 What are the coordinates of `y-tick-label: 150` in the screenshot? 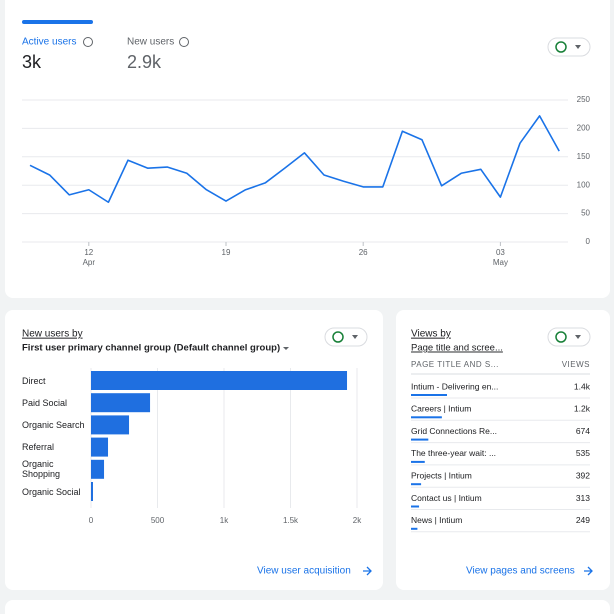 It's located at (584, 156).